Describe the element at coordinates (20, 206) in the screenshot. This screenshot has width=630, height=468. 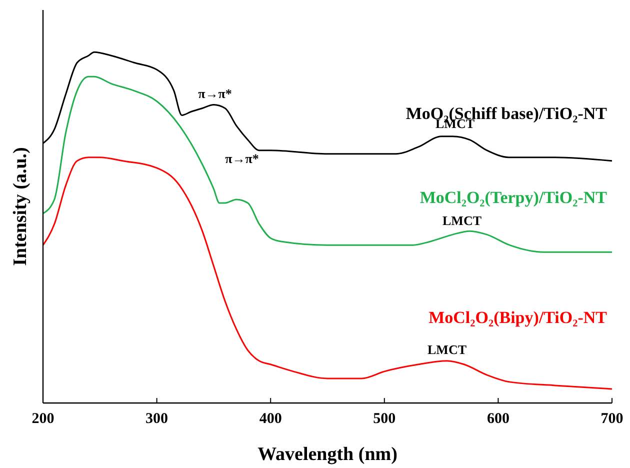
I see `y-axis-title: Intensity (a.u.)` at that location.